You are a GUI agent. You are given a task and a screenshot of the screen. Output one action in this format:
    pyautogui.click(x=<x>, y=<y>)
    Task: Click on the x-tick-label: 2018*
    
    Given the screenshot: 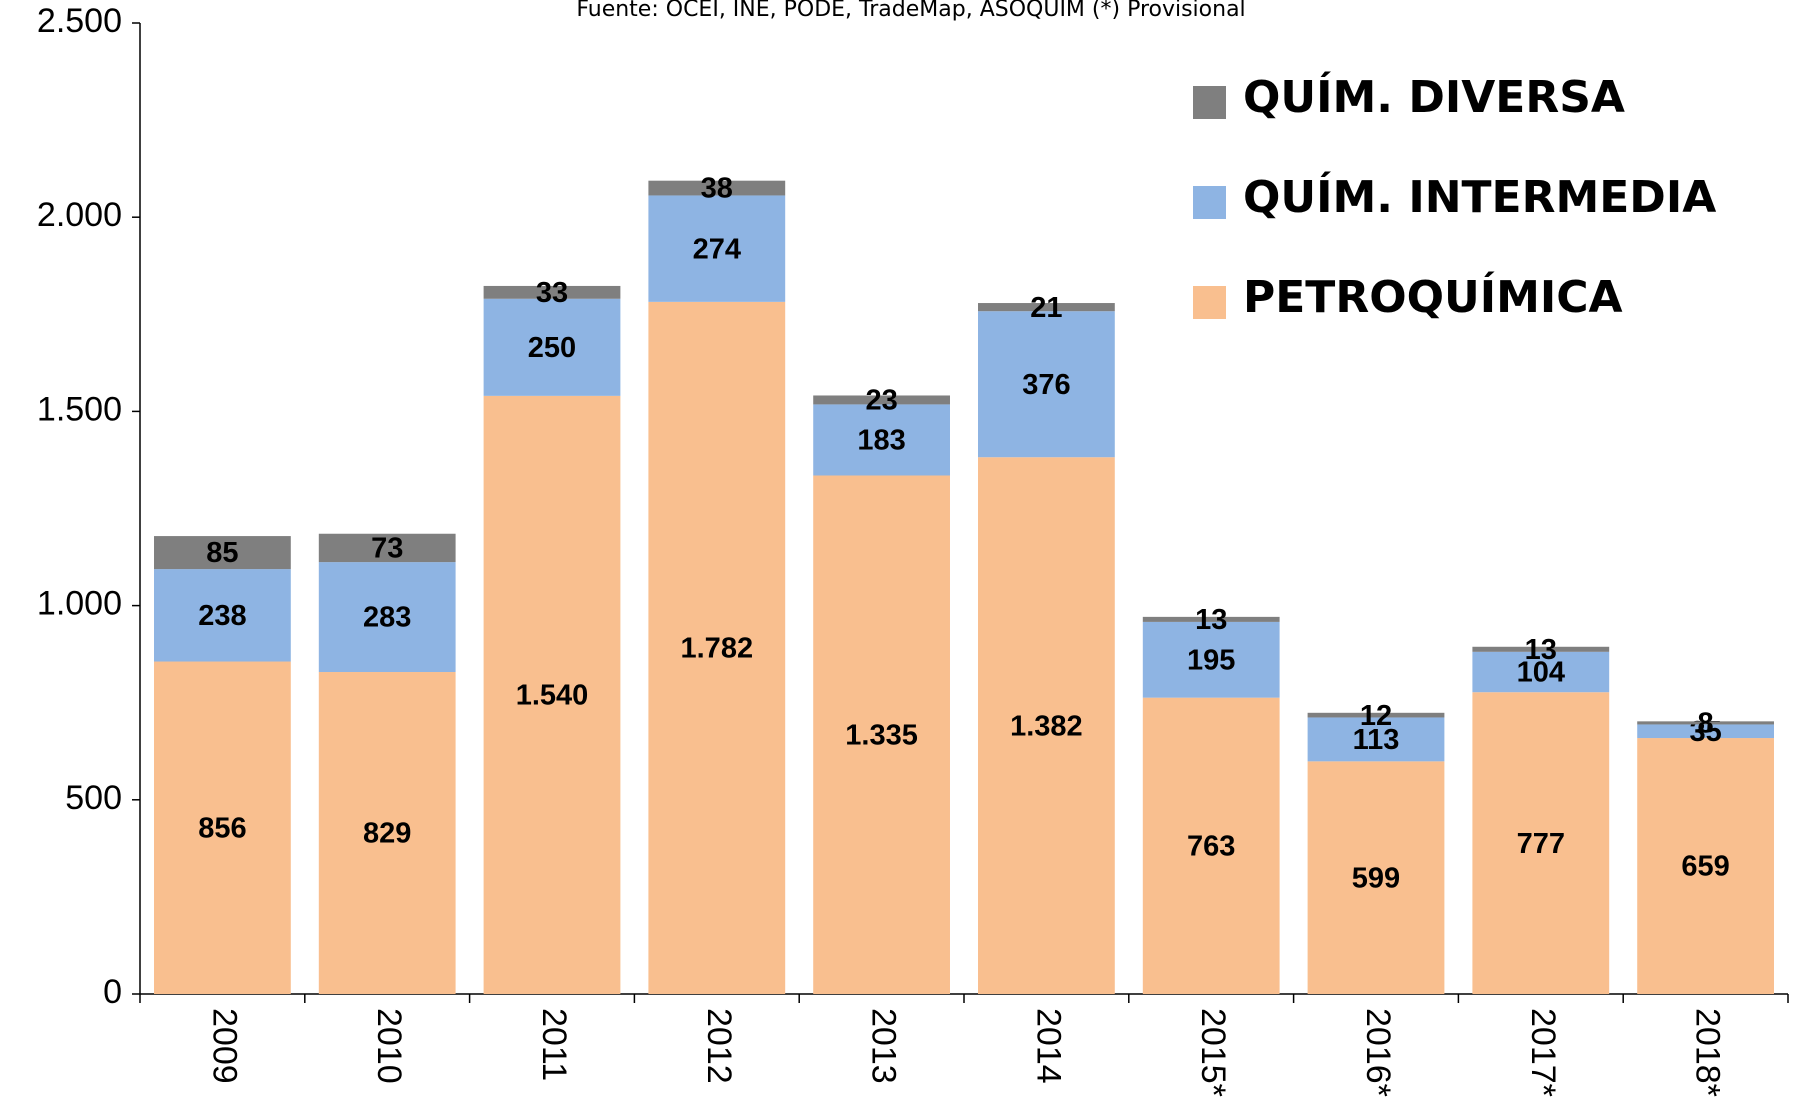 What is the action you would take?
    pyautogui.click(x=1708, y=1052)
    